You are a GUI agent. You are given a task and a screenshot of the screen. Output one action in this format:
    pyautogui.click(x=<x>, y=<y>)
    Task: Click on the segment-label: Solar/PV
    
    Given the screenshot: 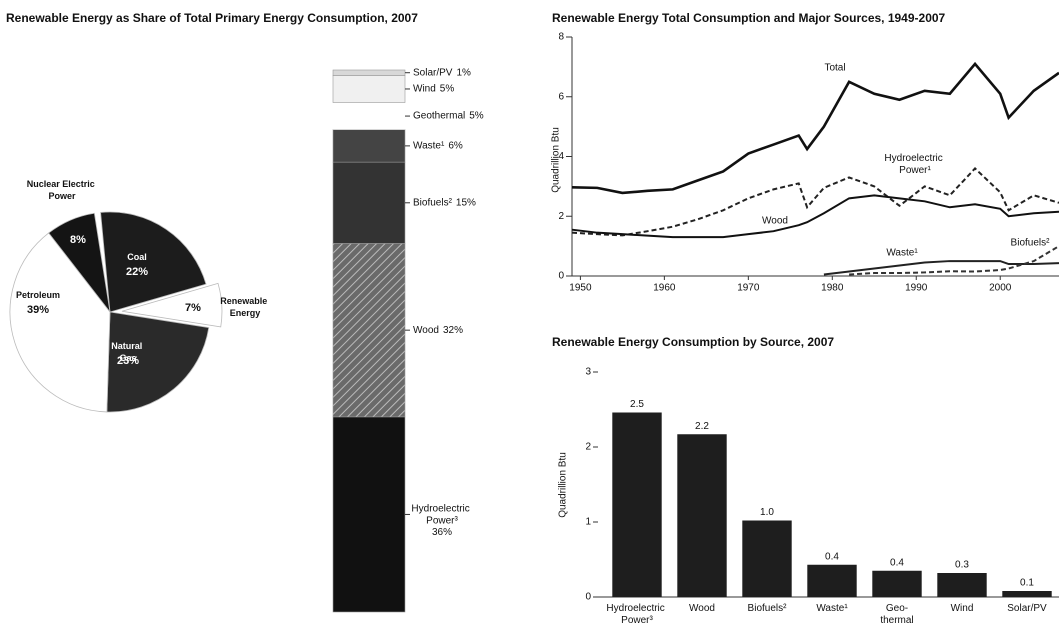 What is the action you would take?
    pyautogui.click(x=433, y=72)
    